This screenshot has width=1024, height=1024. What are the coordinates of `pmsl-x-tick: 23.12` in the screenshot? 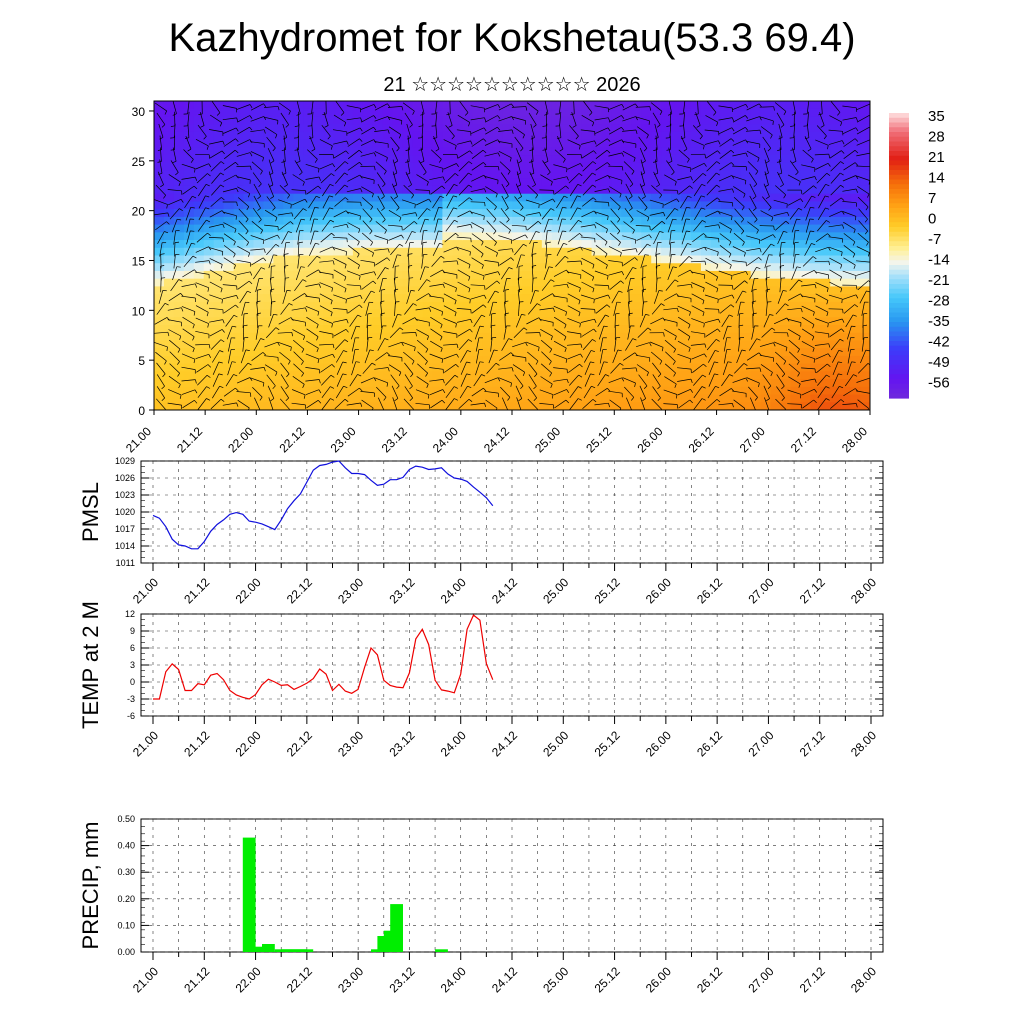 It's located at (401, 590).